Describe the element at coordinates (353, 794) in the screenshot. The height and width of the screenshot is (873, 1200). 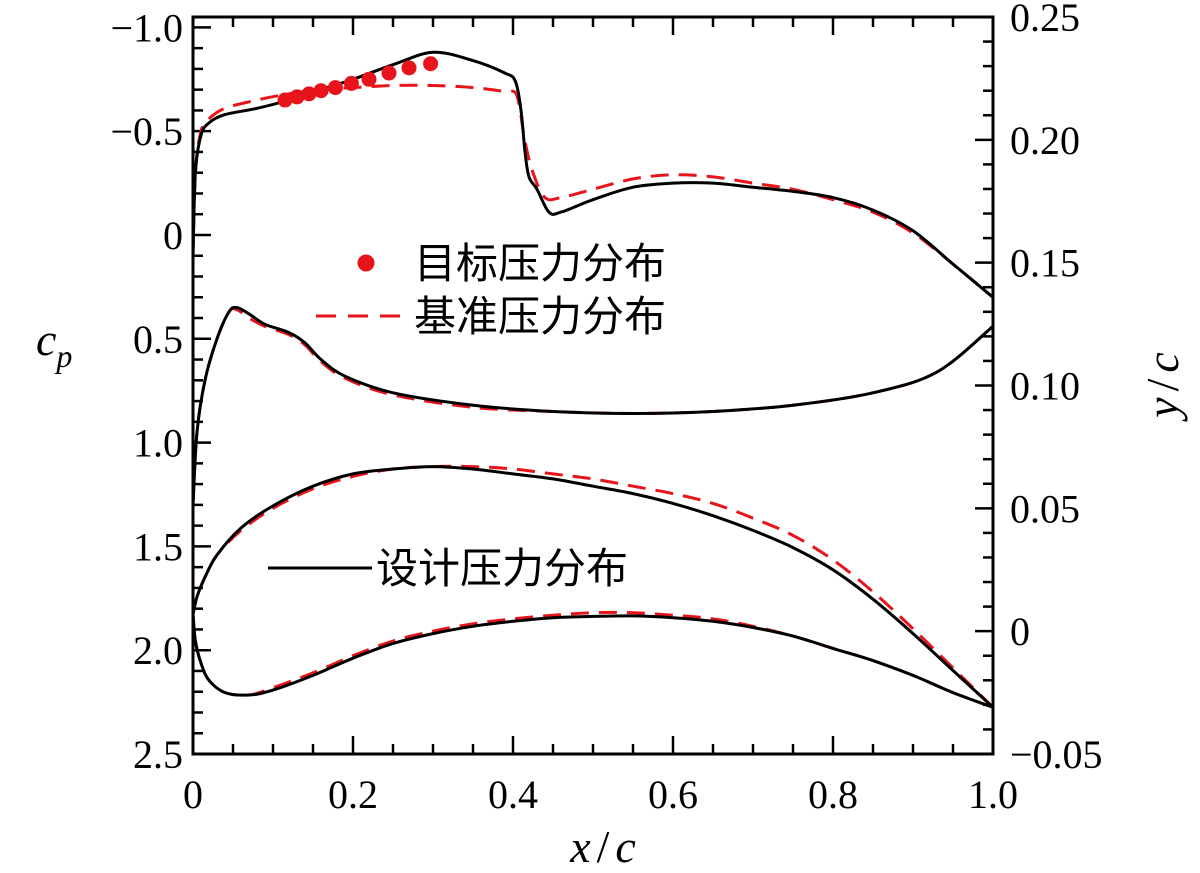
I see `x-tick-label: 0.2` at that location.